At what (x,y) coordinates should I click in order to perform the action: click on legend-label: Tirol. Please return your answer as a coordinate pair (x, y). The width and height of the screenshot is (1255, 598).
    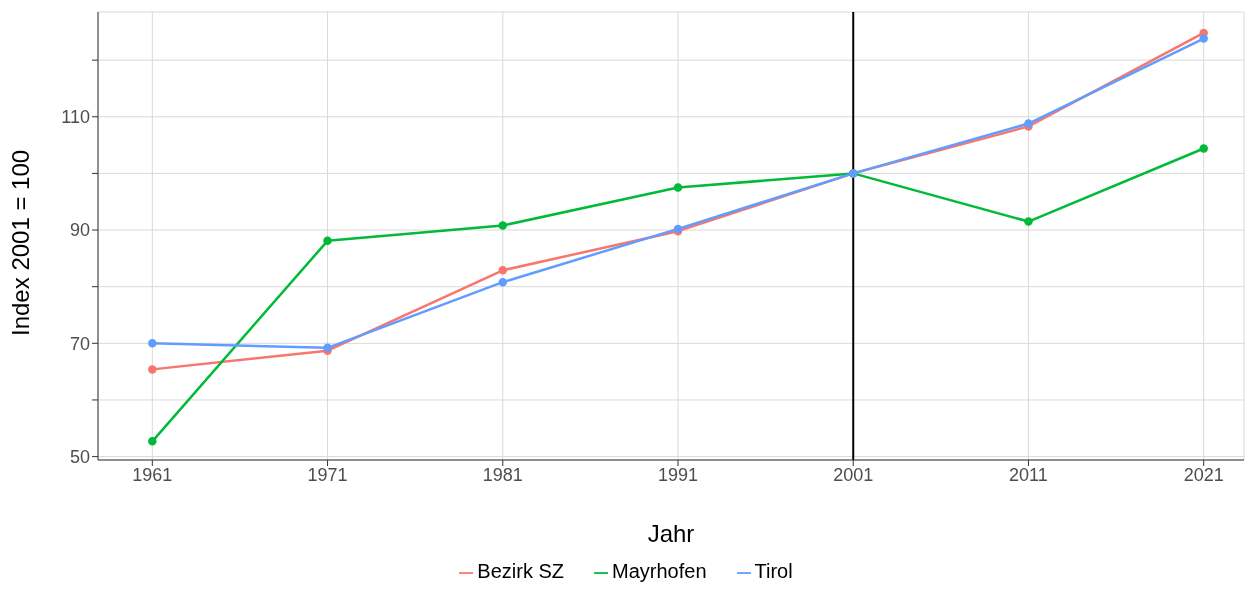
    Looking at the image, I should click on (773, 571).